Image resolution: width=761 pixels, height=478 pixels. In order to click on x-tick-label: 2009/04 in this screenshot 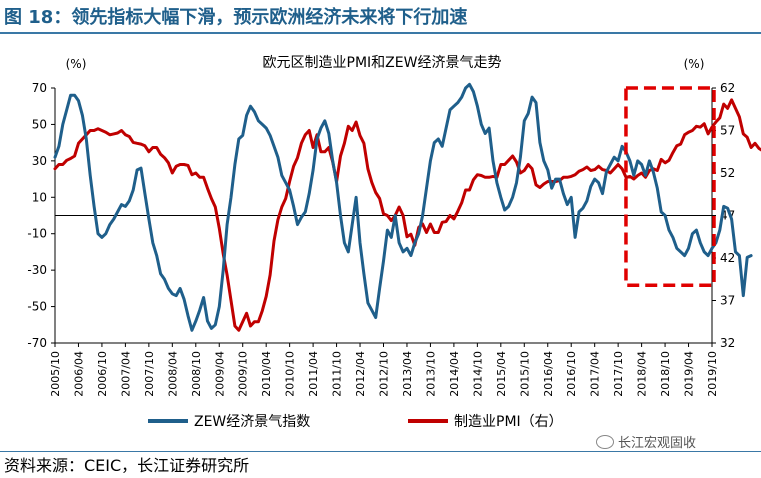, I will do `click(219, 374)`.